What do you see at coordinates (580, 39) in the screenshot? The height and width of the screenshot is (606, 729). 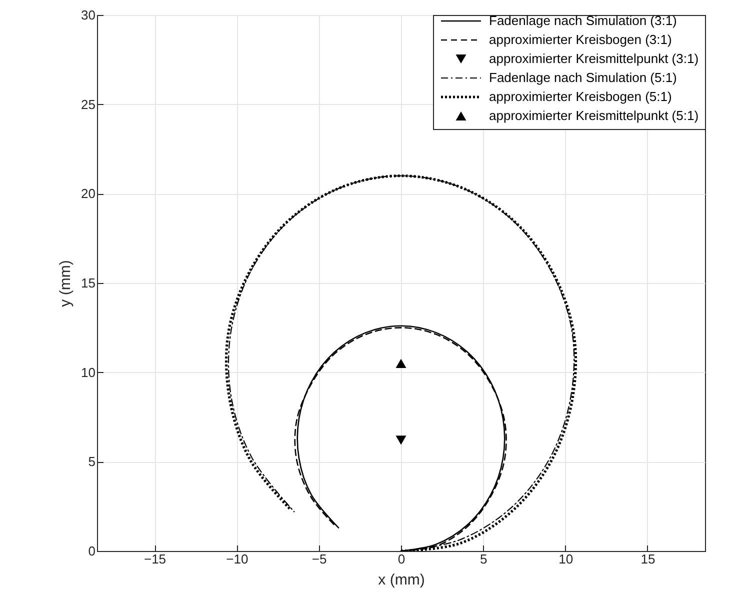 I see `legend-label: approximierter Kreisbogen (3:1)` at bounding box center [580, 39].